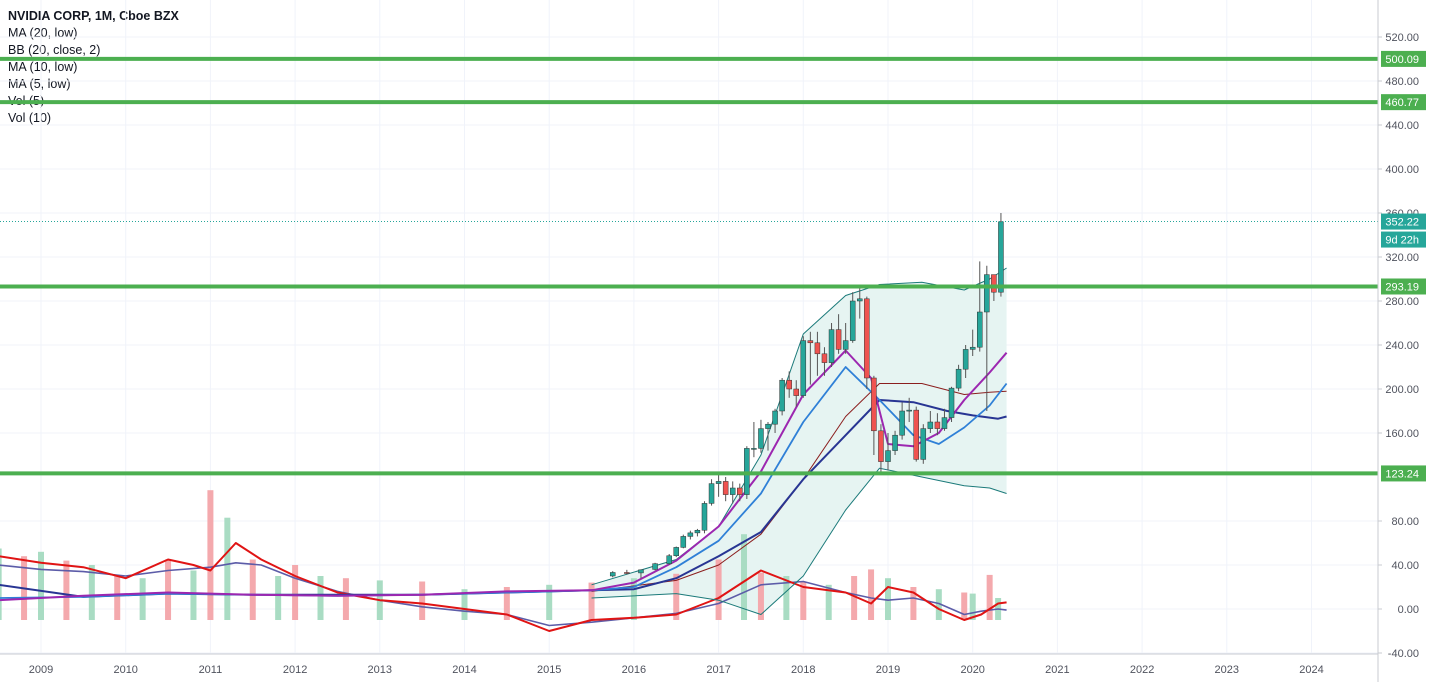 This screenshot has width=1429, height=682. What do you see at coordinates (1402, 287) in the screenshot?
I see `level-badge: 293.19` at bounding box center [1402, 287].